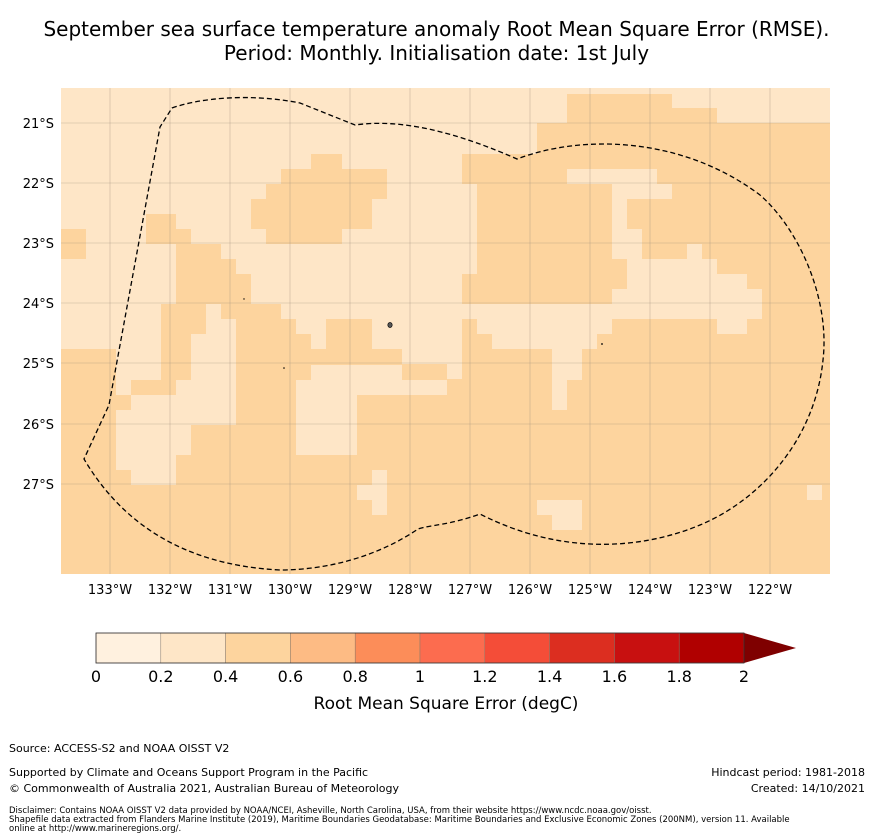 The image size is (873, 839). I want to click on colorbar-tick-label: 1.2, so click(484, 676).